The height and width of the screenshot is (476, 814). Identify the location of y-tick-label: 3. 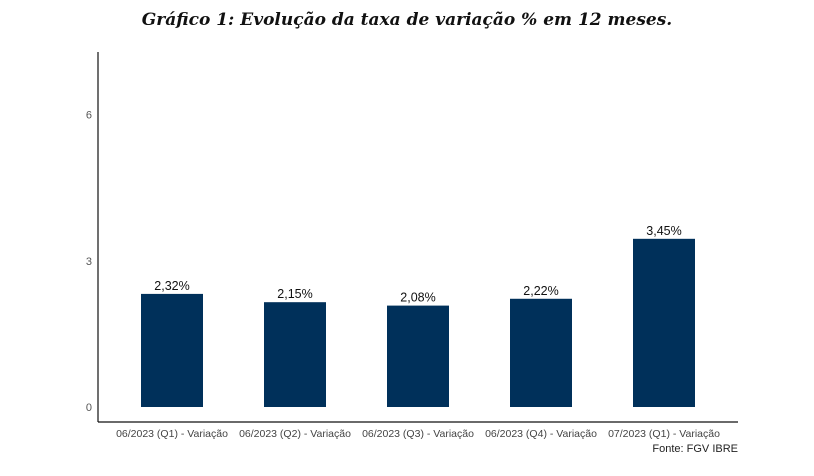
(89, 262).